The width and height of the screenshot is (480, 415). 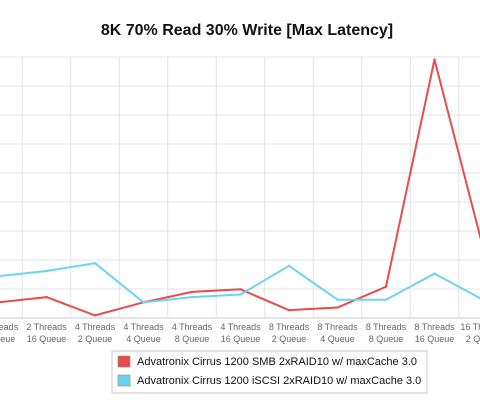 I want to click on x-tick-label: 16 Threads 2 Queue, so click(x=470, y=333).